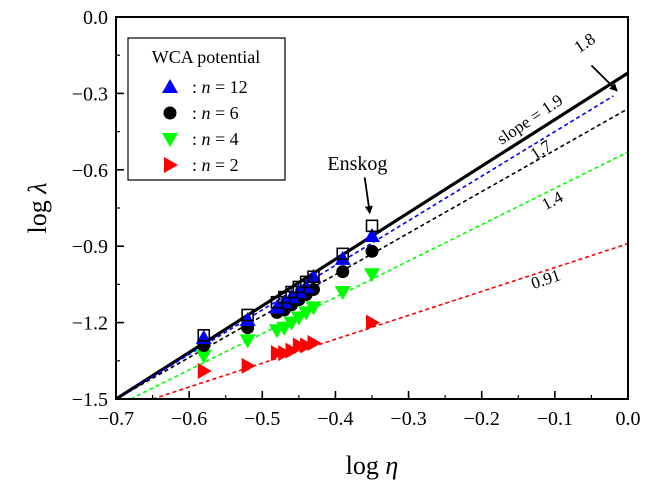  I want to click on legend-label-n6: : n = 6, so click(215, 113).